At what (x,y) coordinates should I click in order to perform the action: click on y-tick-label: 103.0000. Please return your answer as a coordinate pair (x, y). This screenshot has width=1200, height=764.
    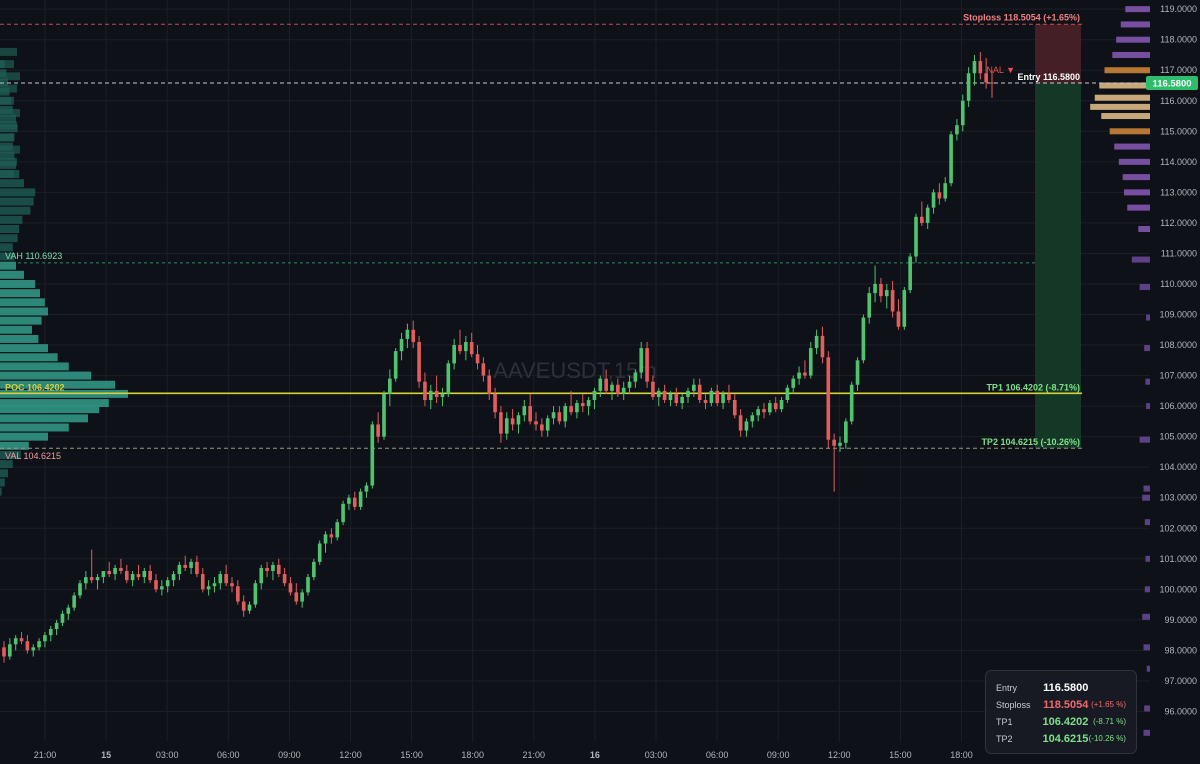
    Looking at the image, I should click on (1178, 498).